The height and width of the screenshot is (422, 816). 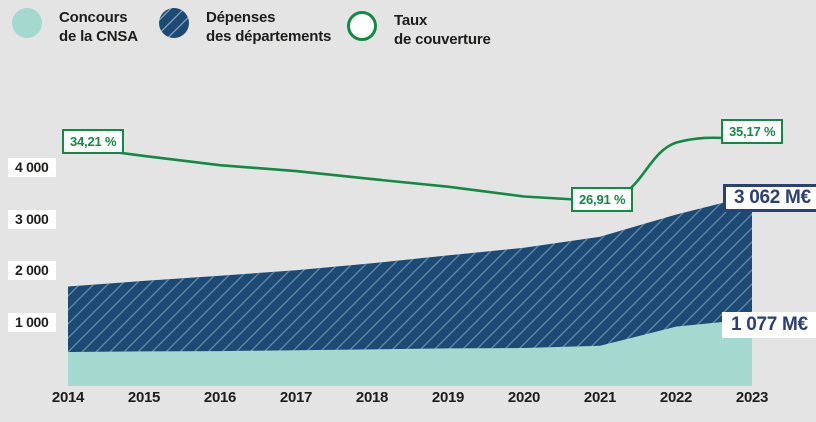 I want to click on legend-label-depenses: Dépenses des départements, so click(x=268, y=27).